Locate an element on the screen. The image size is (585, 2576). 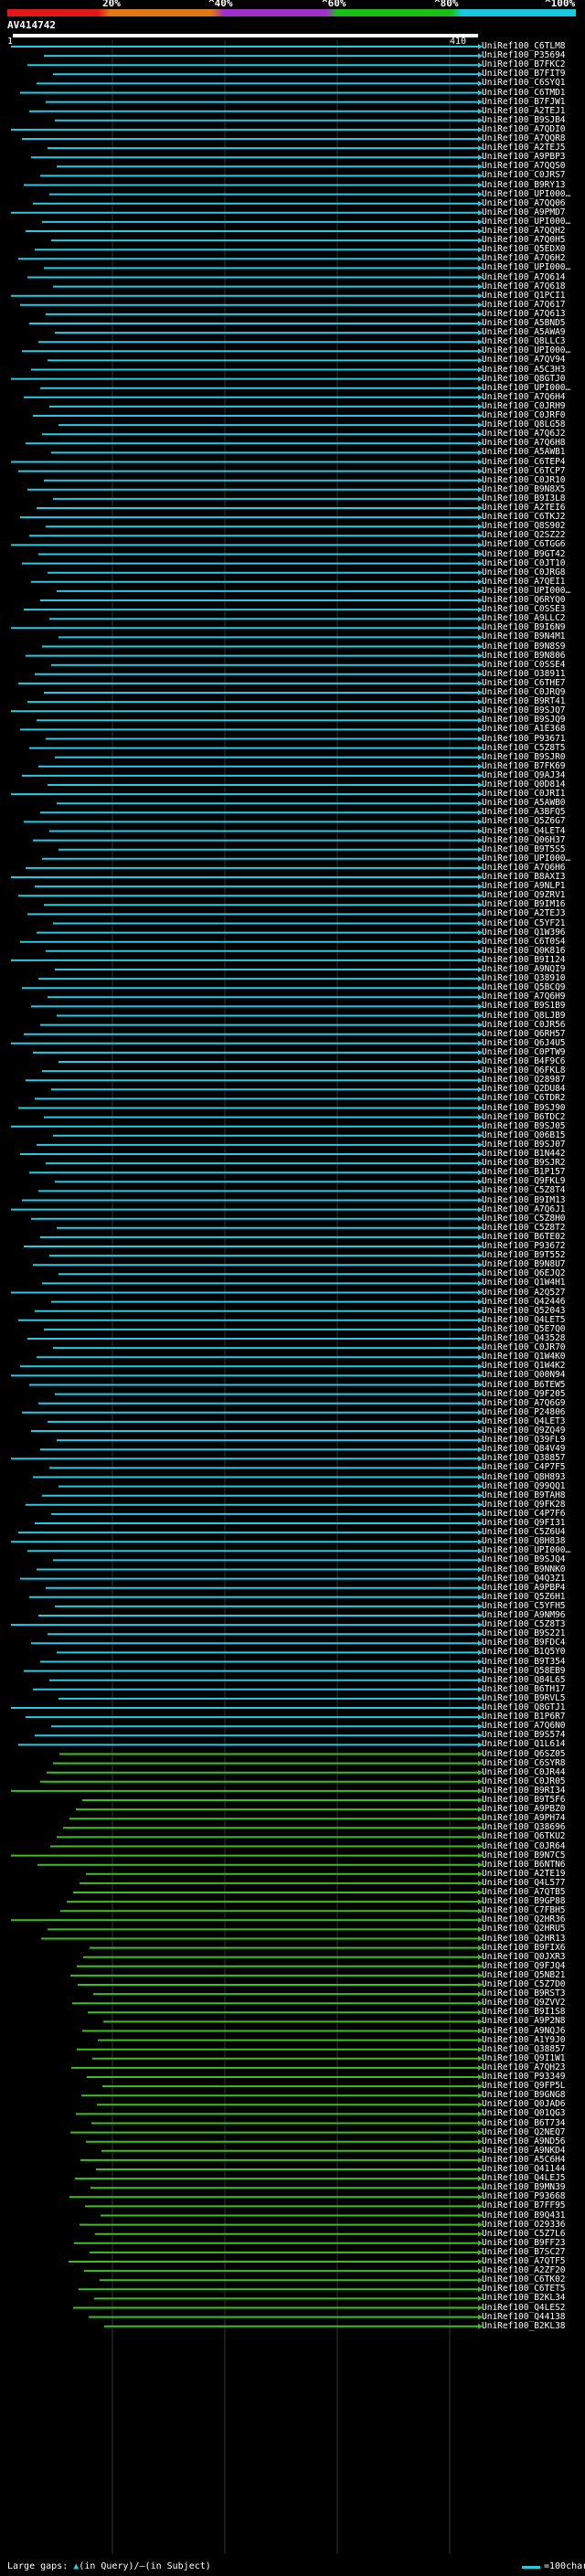
hit-label: UniRef100_B9IM16 is located at coordinates (524, 904).